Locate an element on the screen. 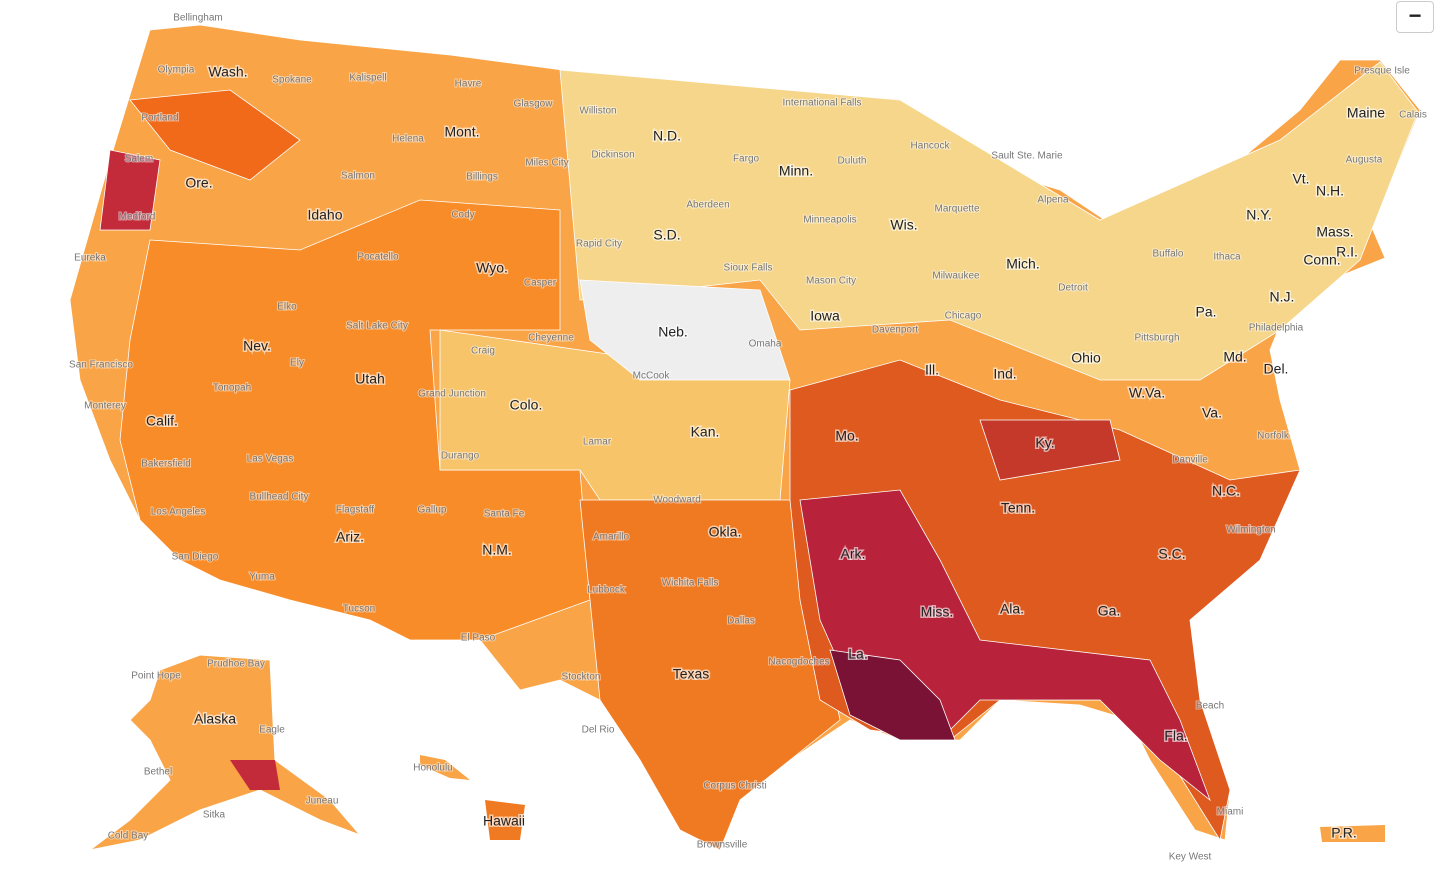 This screenshot has height=880, width=1456. state-label: Del. is located at coordinates (1276, 369).